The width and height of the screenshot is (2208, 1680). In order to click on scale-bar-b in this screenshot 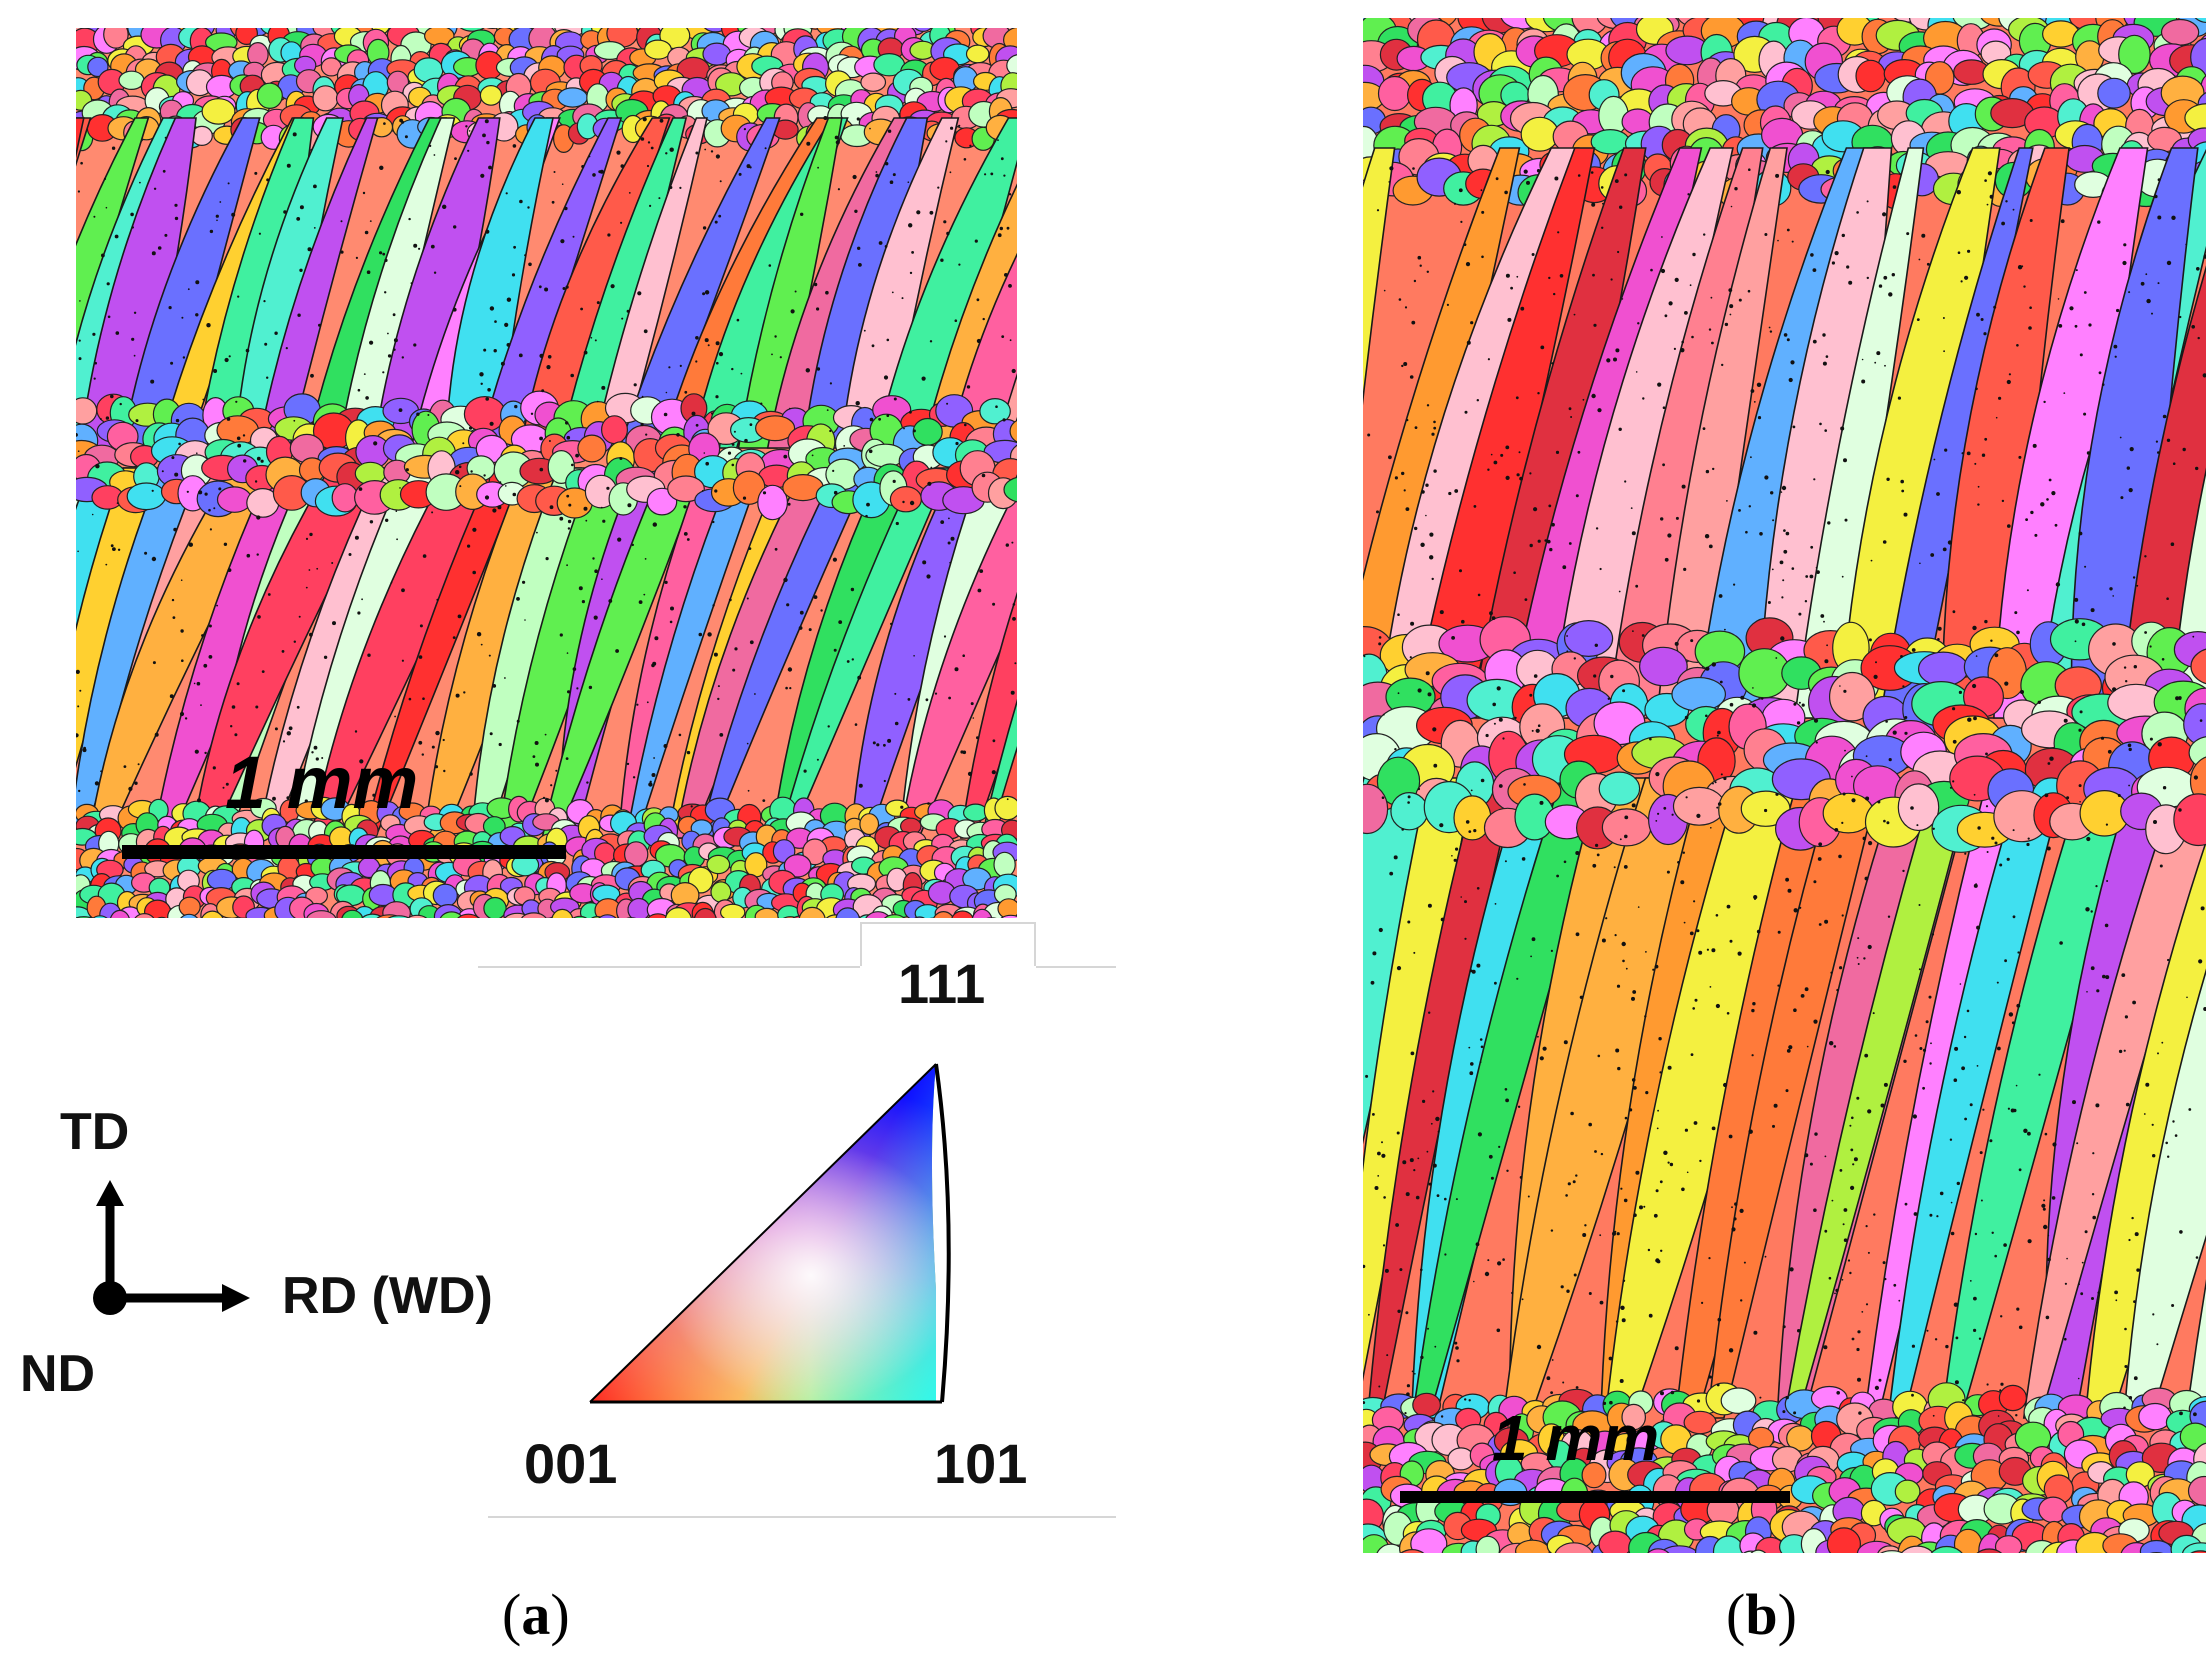, I will do `click(1595, 1497)`.